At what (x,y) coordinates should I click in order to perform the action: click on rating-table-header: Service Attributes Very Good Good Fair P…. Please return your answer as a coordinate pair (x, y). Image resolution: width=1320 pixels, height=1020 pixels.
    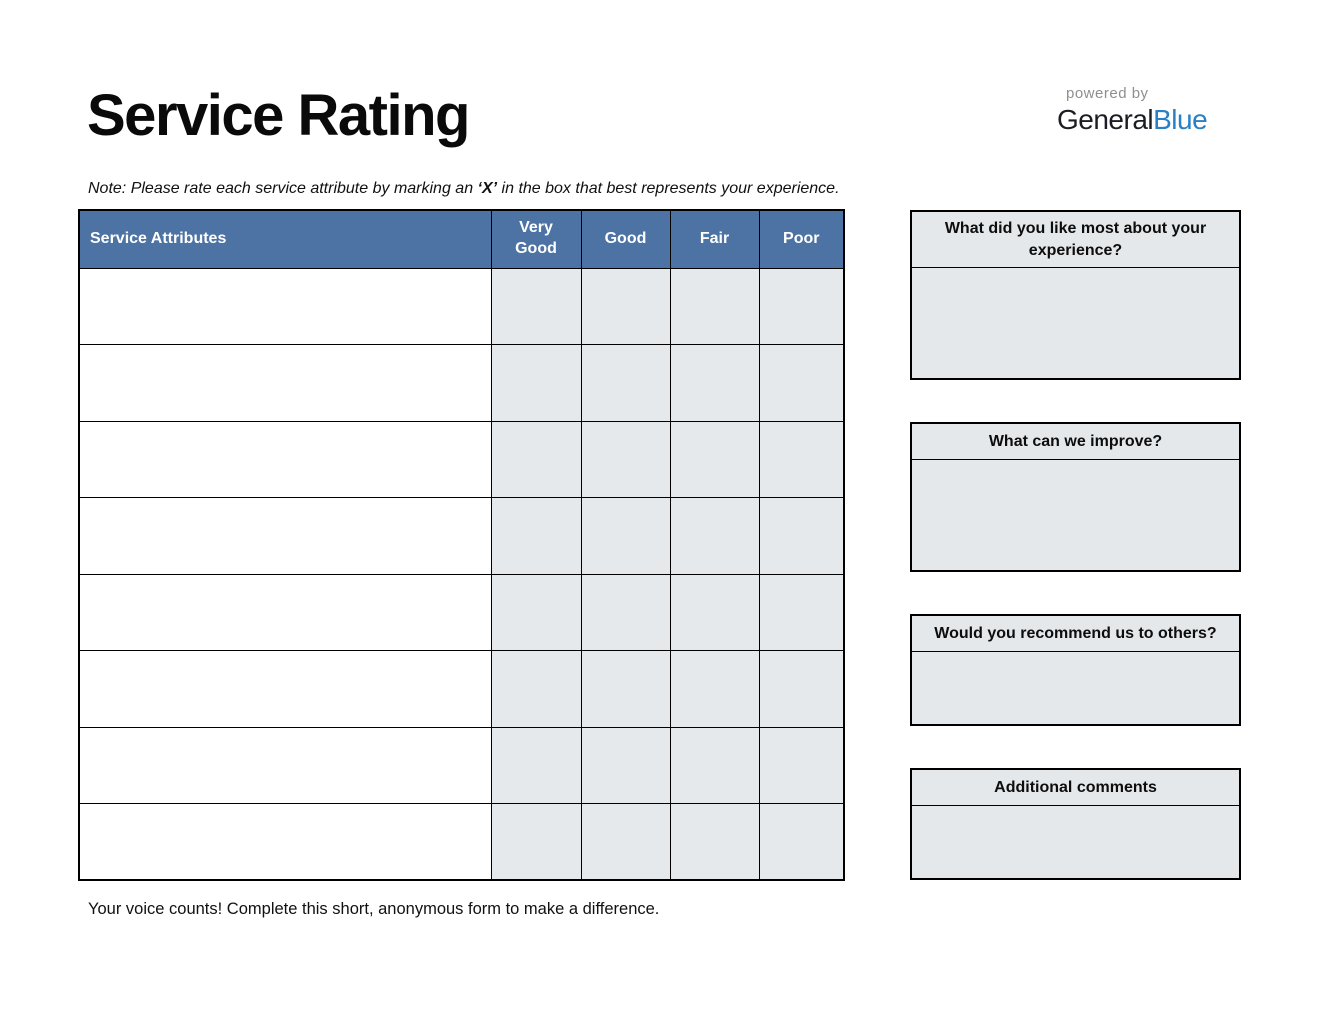
    Looking at the image, I should click on (461, 239).